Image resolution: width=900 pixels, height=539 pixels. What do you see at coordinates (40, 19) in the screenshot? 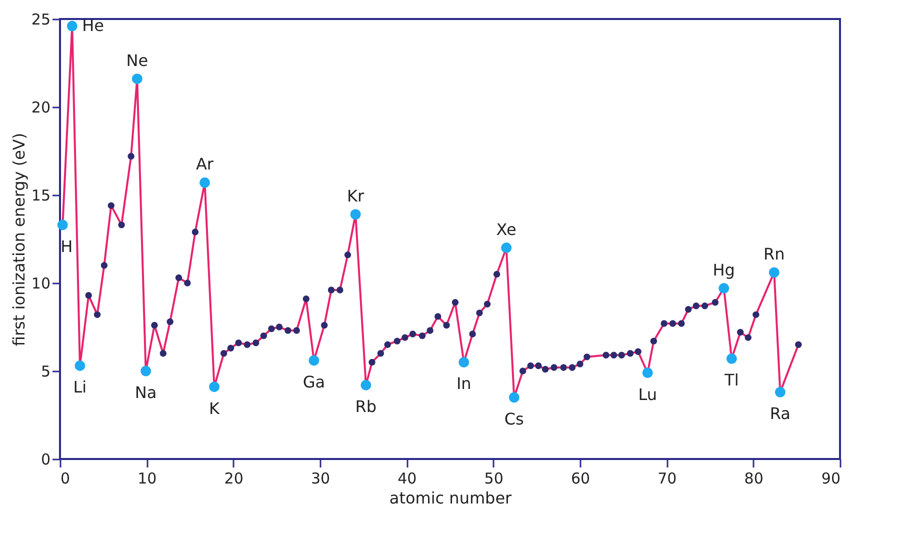
I see `y-tick-label: 25` at bounding box center [40, 19].